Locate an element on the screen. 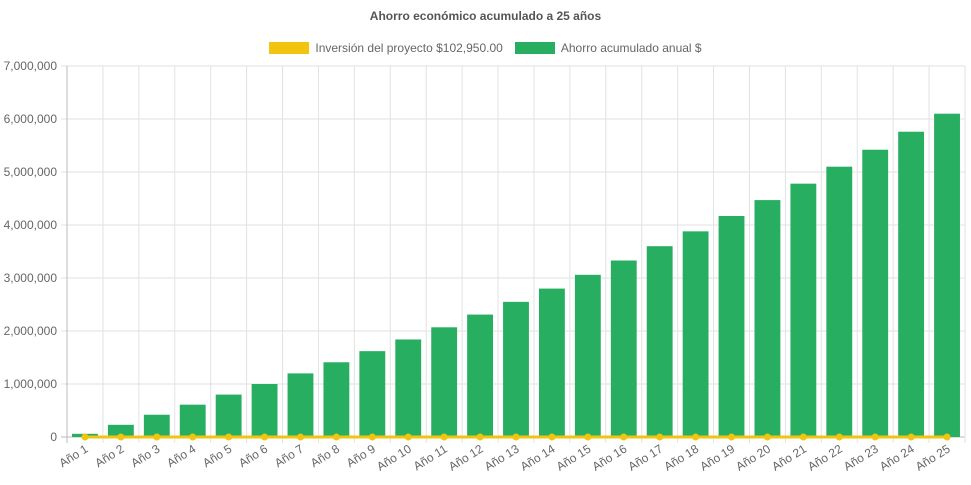 Image resolution: width=971 pixels, height=485 pixels. legend-swatch-investment is located at coordinates (289, 48).